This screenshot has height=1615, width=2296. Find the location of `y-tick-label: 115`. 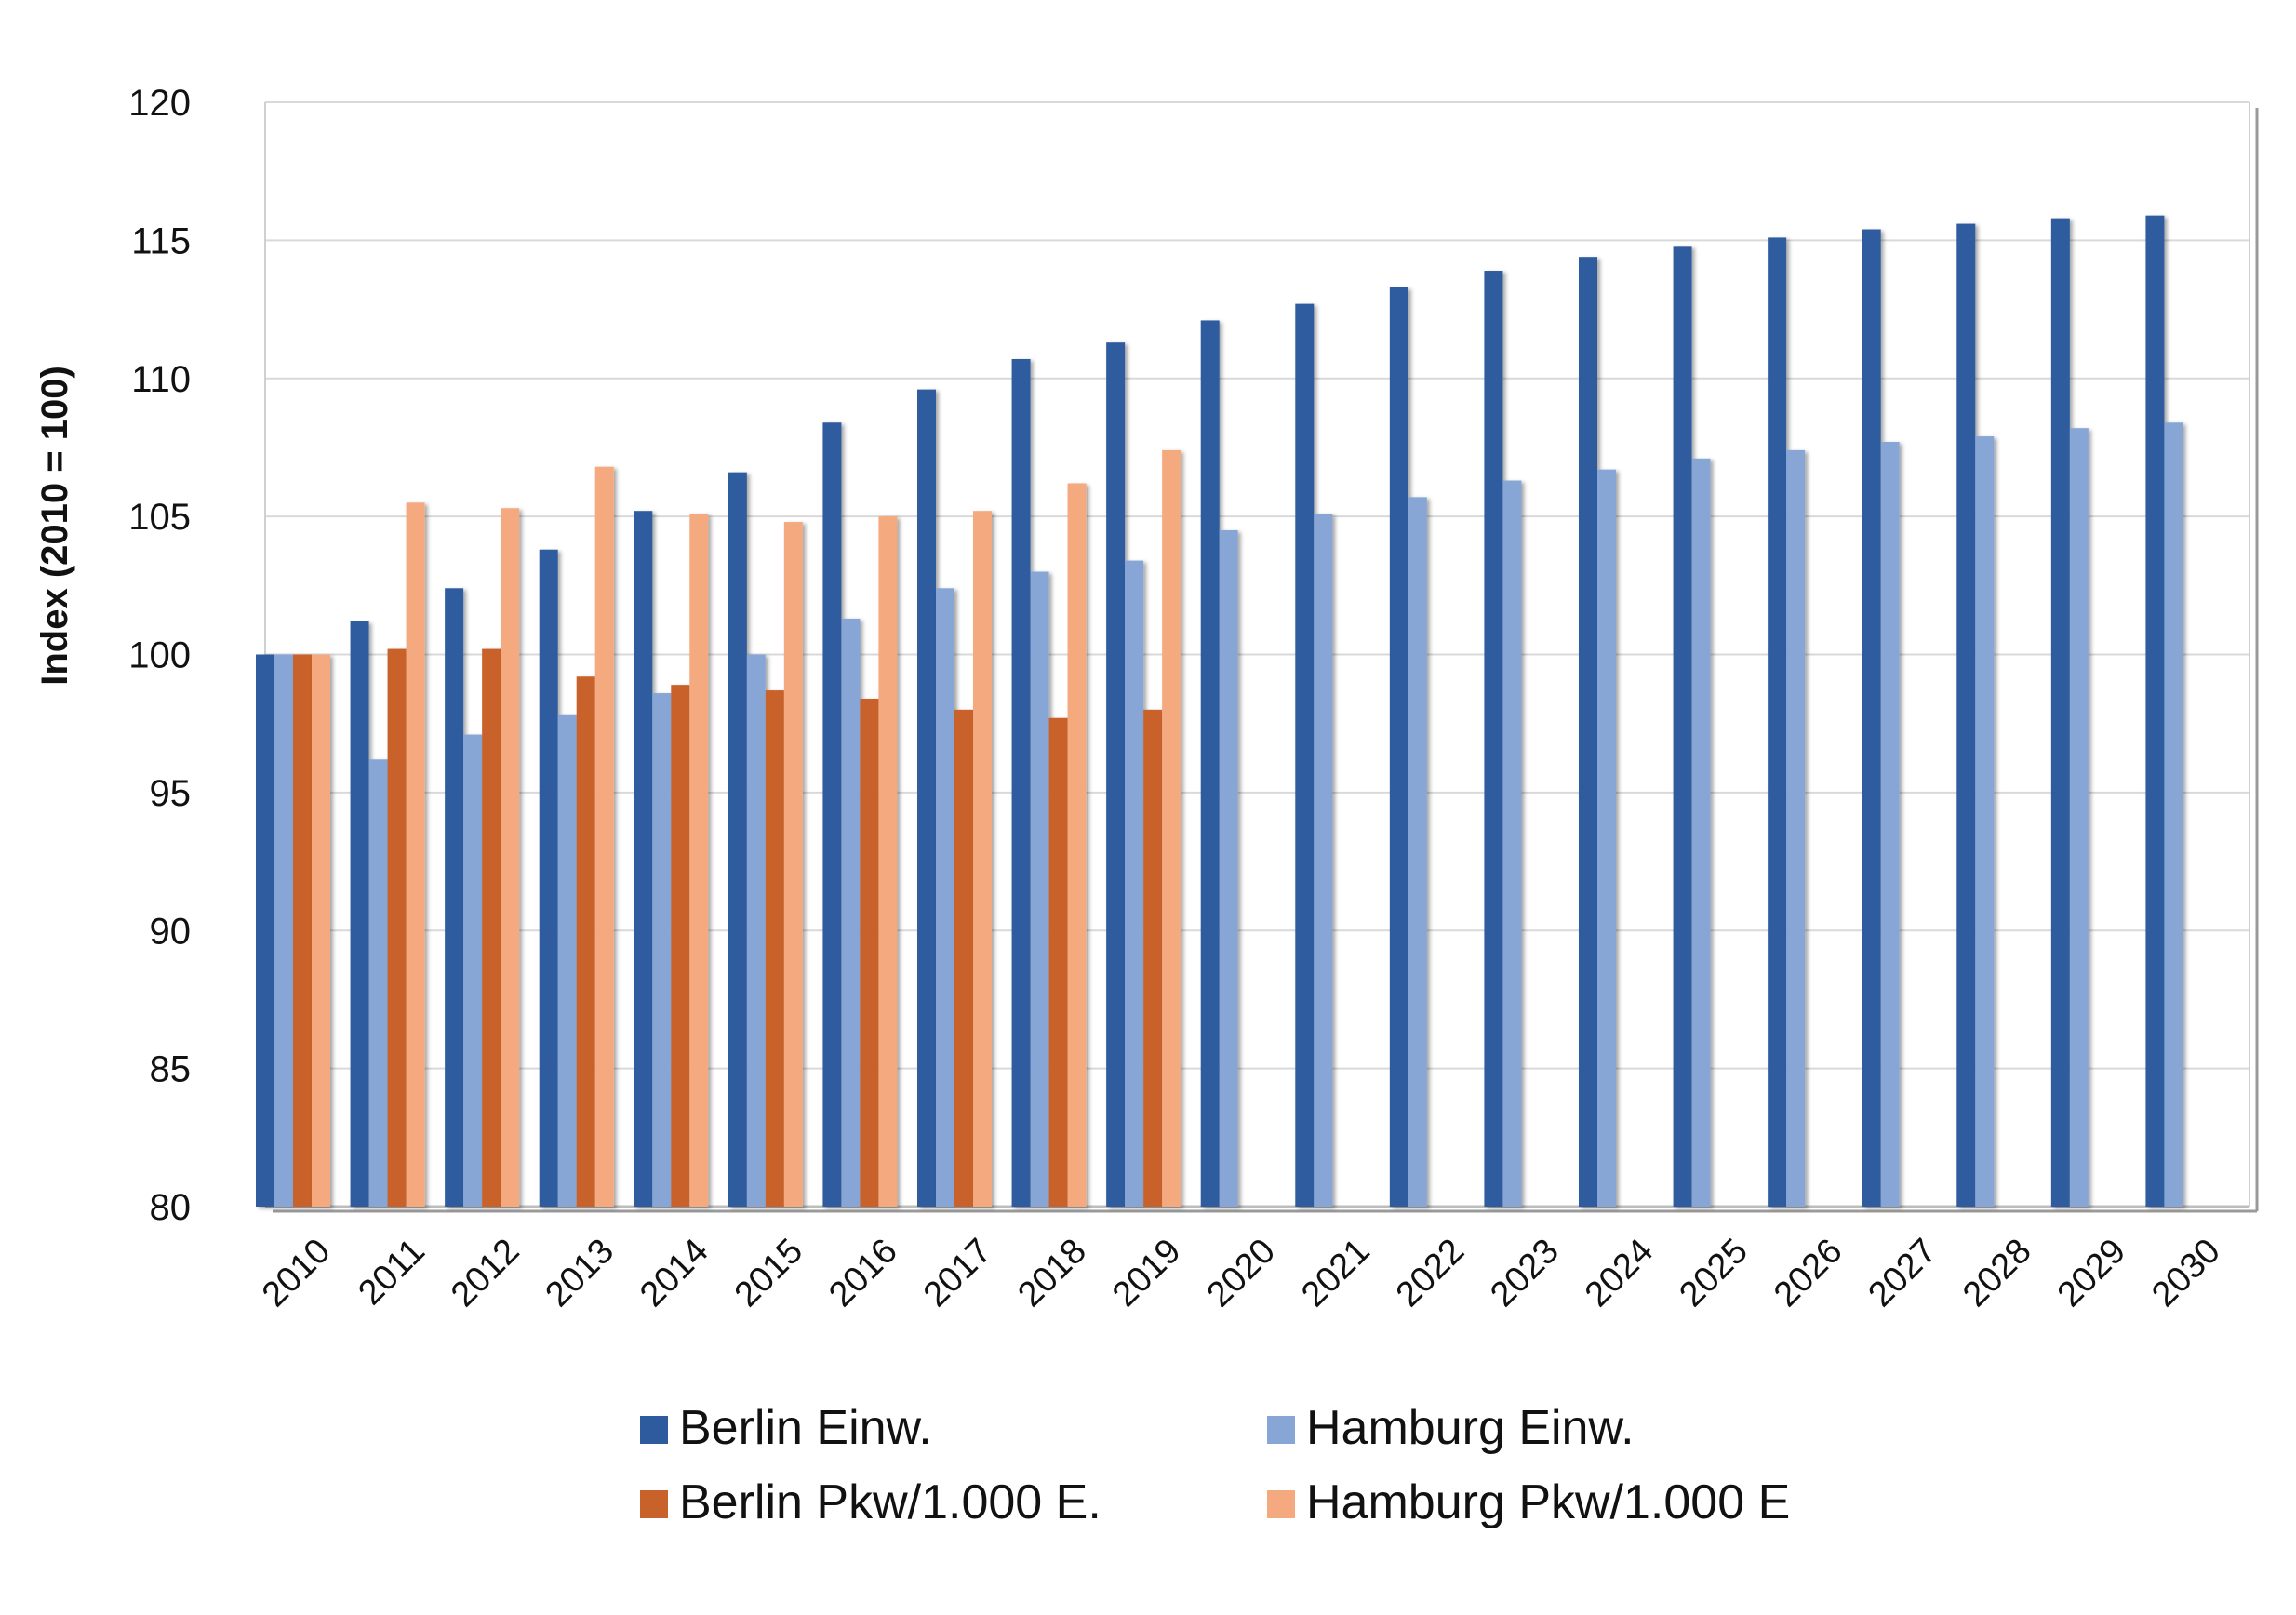

y-tick-label: 115 is located at coordinates (161, 240).